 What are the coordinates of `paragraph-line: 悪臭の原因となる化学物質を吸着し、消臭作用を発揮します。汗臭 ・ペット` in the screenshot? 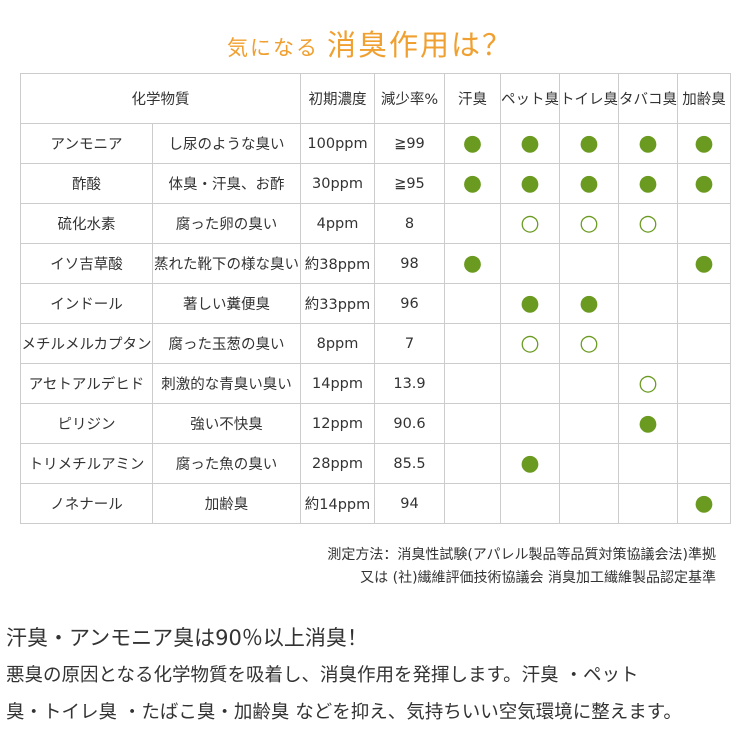 It's located at (322, 675).